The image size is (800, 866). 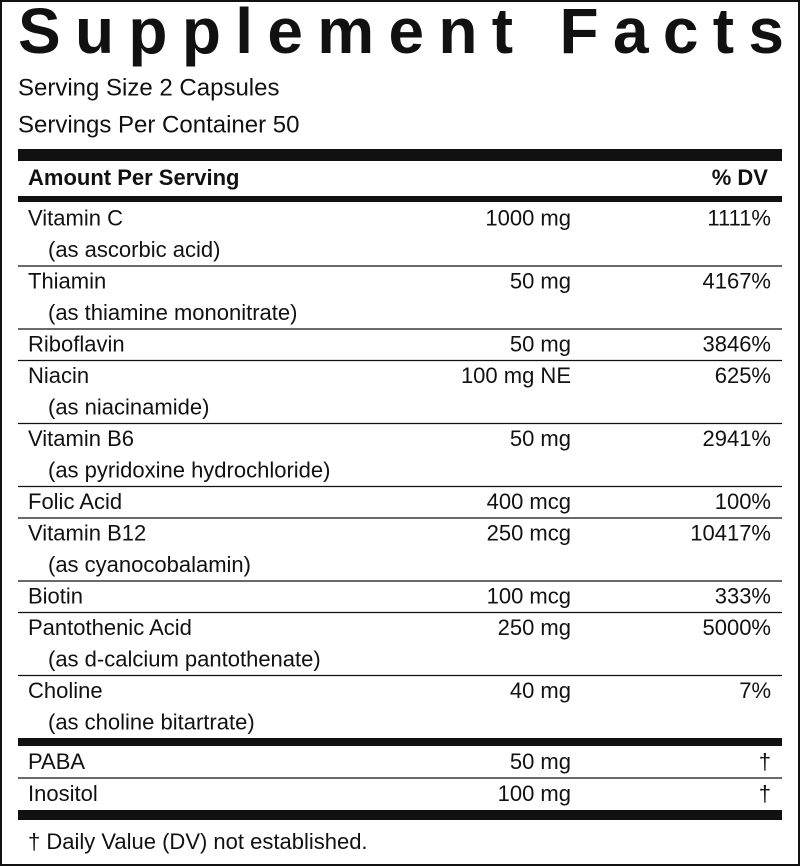 I want to click on nutrient-name: Vitamin B6, so click(x=81, y=438).